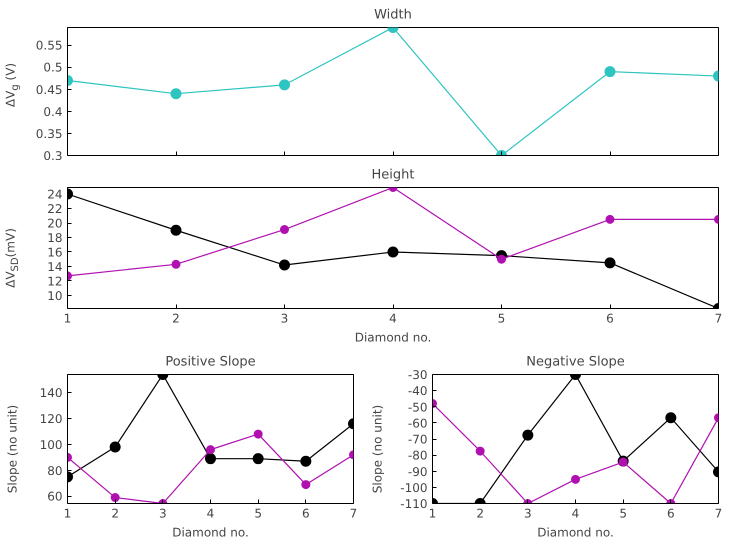  I want to click on y-tick-label: 14, so click(55, 267).